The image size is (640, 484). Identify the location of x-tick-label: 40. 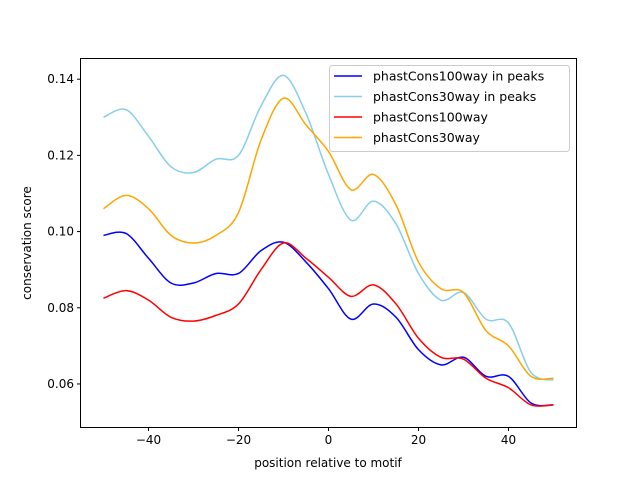
(508, 440).